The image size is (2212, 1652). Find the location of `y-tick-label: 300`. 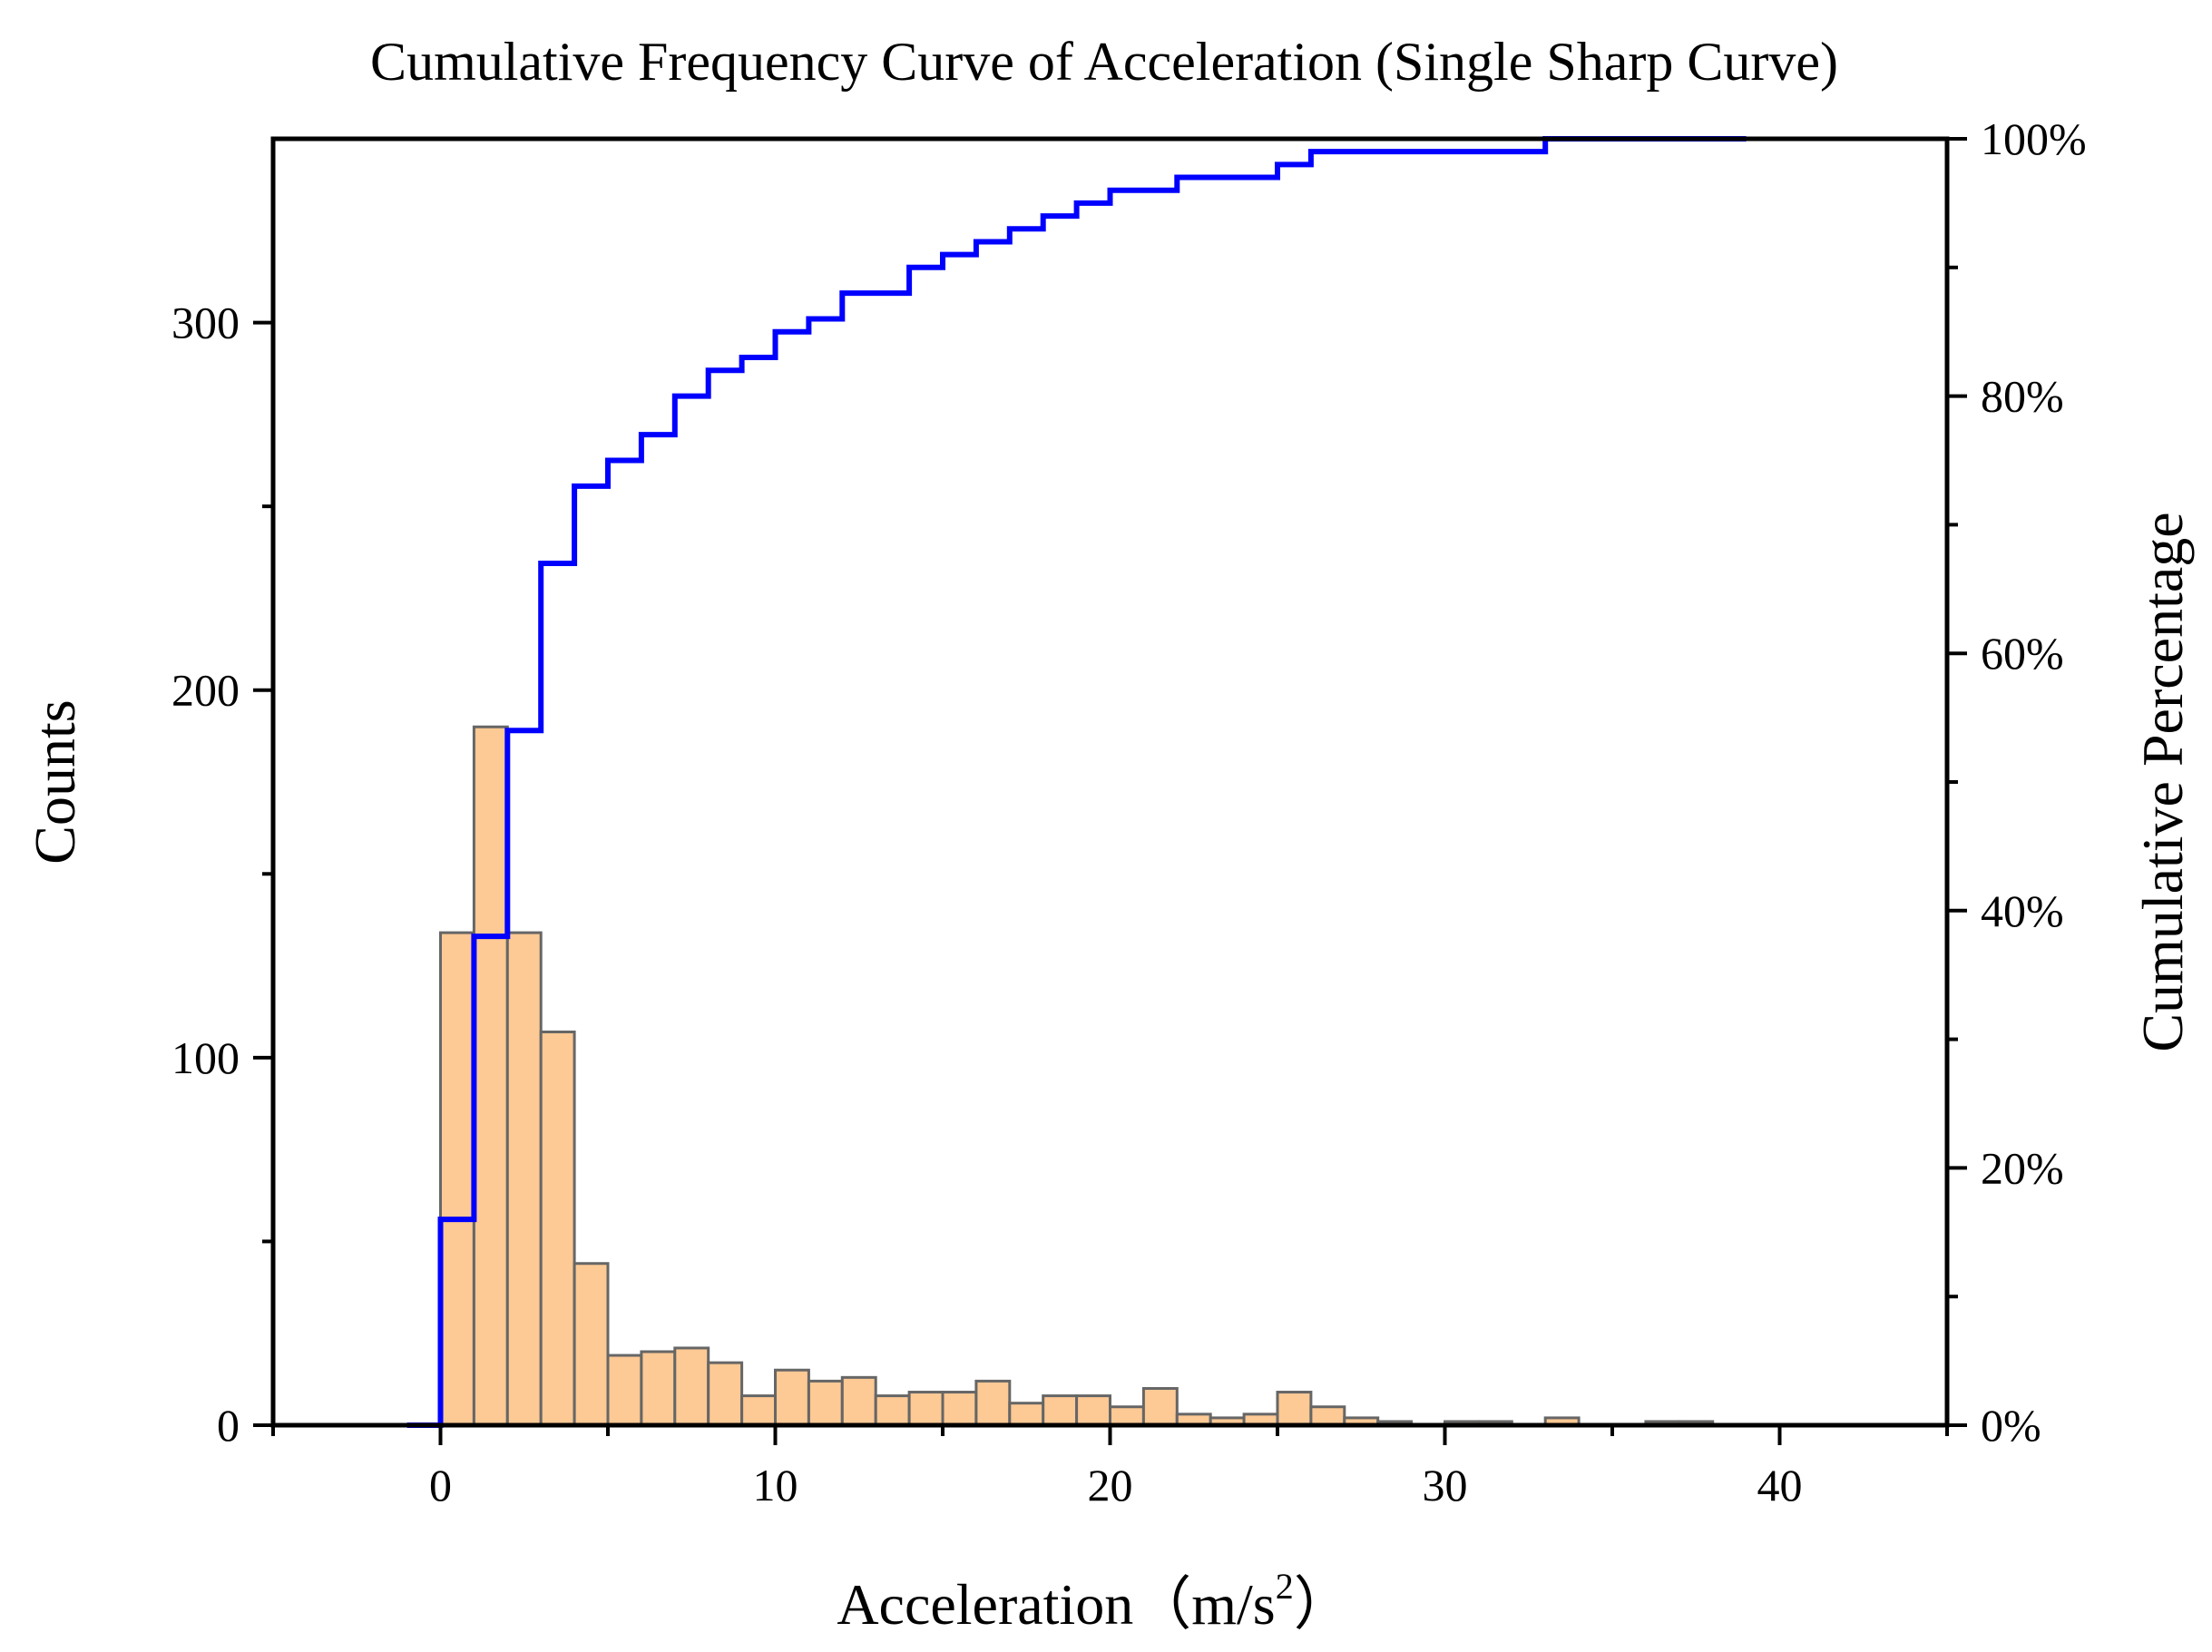

y-tick-label: 300 is located at coordinates (205, 323).